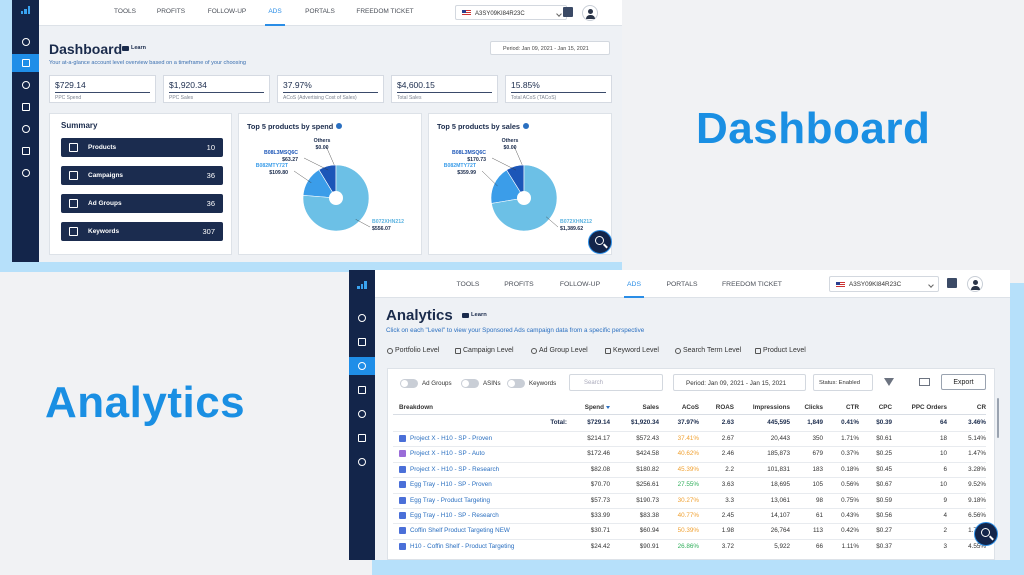 This screenshot has width=1024, height=575. Describe the element at coordinates (650, 407) in the screenshot. I see `column-header: Sales` at that location.